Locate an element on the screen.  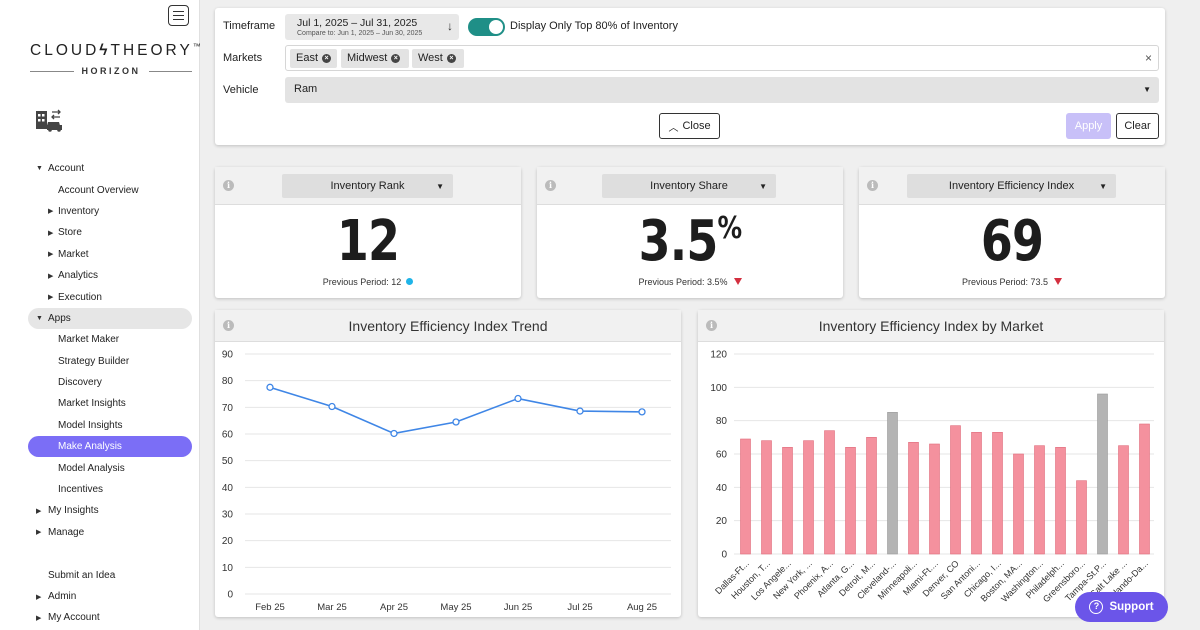
chart-title: Inventory Efficiency Index Trend is located at coordinates (448, 326).